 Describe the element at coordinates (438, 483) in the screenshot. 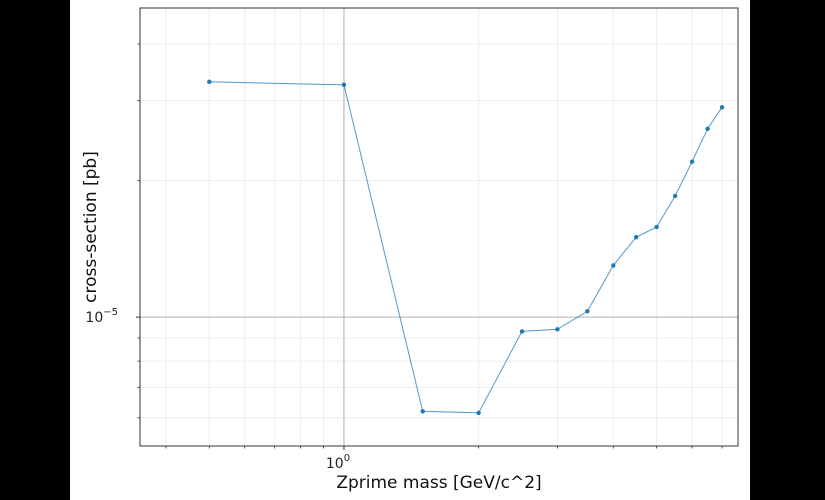

I see `x-axis-label: Zprime mass [GeV/c^2]` at that location.